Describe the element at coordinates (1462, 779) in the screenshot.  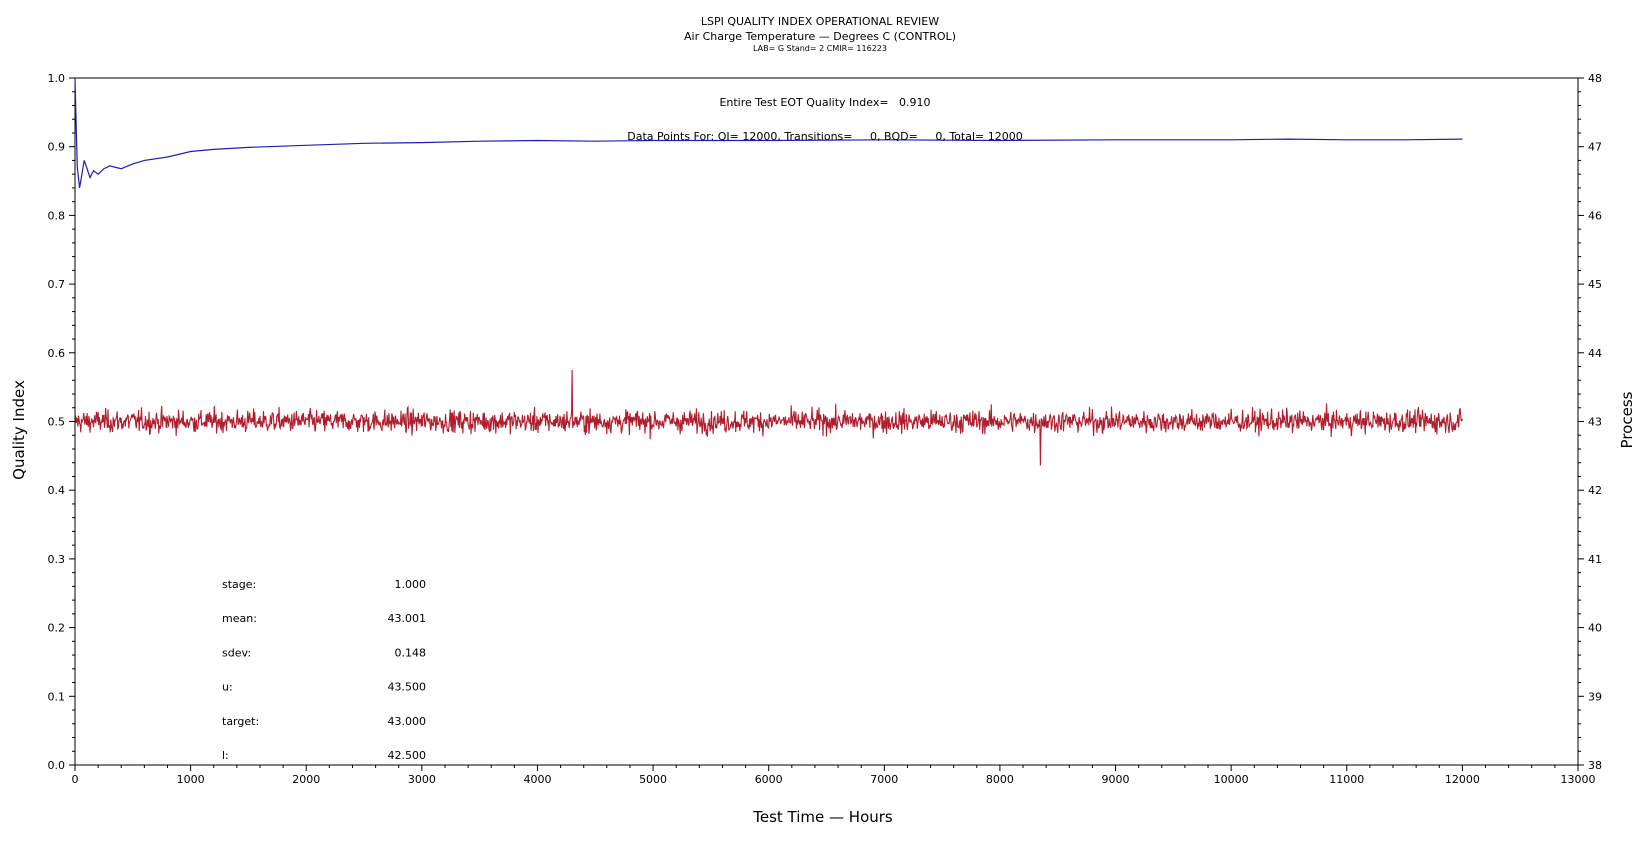
I see `x-tick-label: 12000` at that location.